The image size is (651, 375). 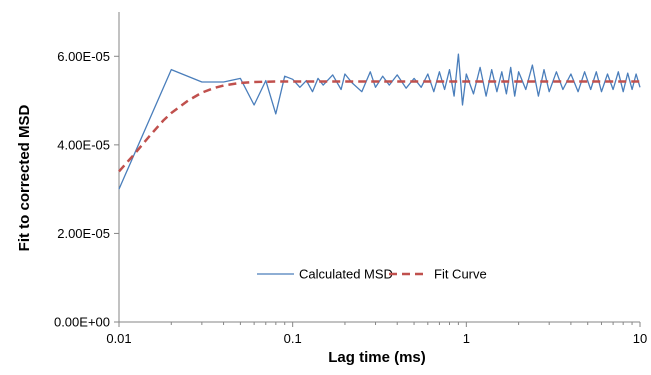 I want to click on x-tick-label: 0.01, so click(x=118, y=338).